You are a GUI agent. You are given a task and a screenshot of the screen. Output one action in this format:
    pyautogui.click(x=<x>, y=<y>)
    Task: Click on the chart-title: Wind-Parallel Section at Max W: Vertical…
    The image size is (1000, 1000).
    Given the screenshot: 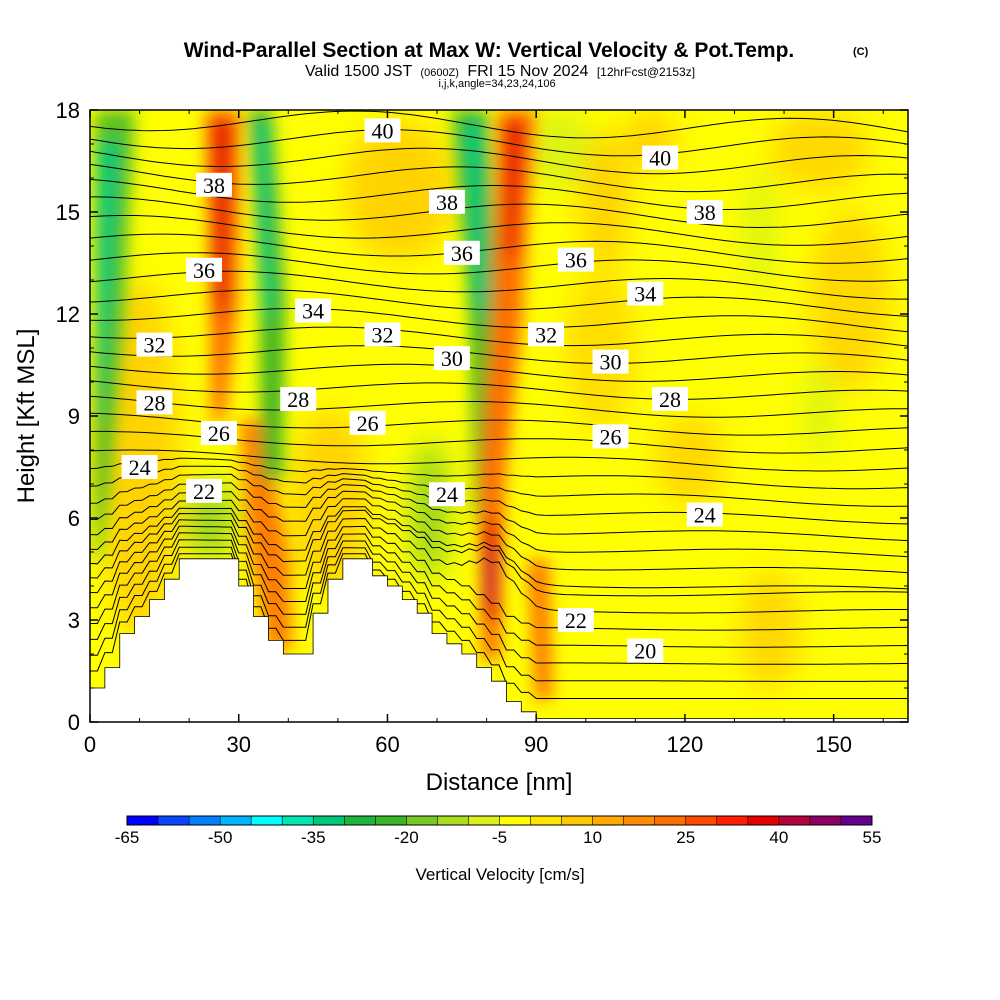 What is the action you would take?
    pyautogui.click(x=489, y=50)
    